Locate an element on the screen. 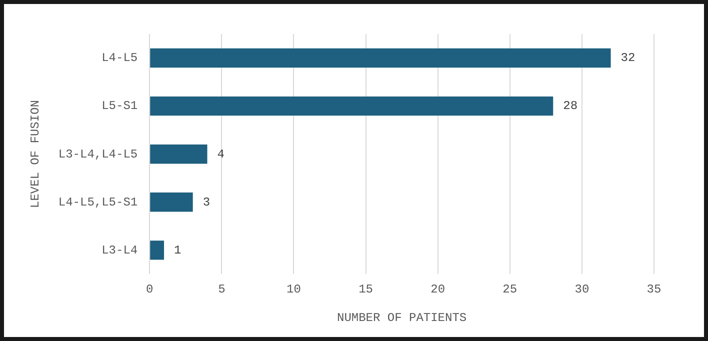  y-tick-label: L5-S1 is located at coordinates (120, 106).